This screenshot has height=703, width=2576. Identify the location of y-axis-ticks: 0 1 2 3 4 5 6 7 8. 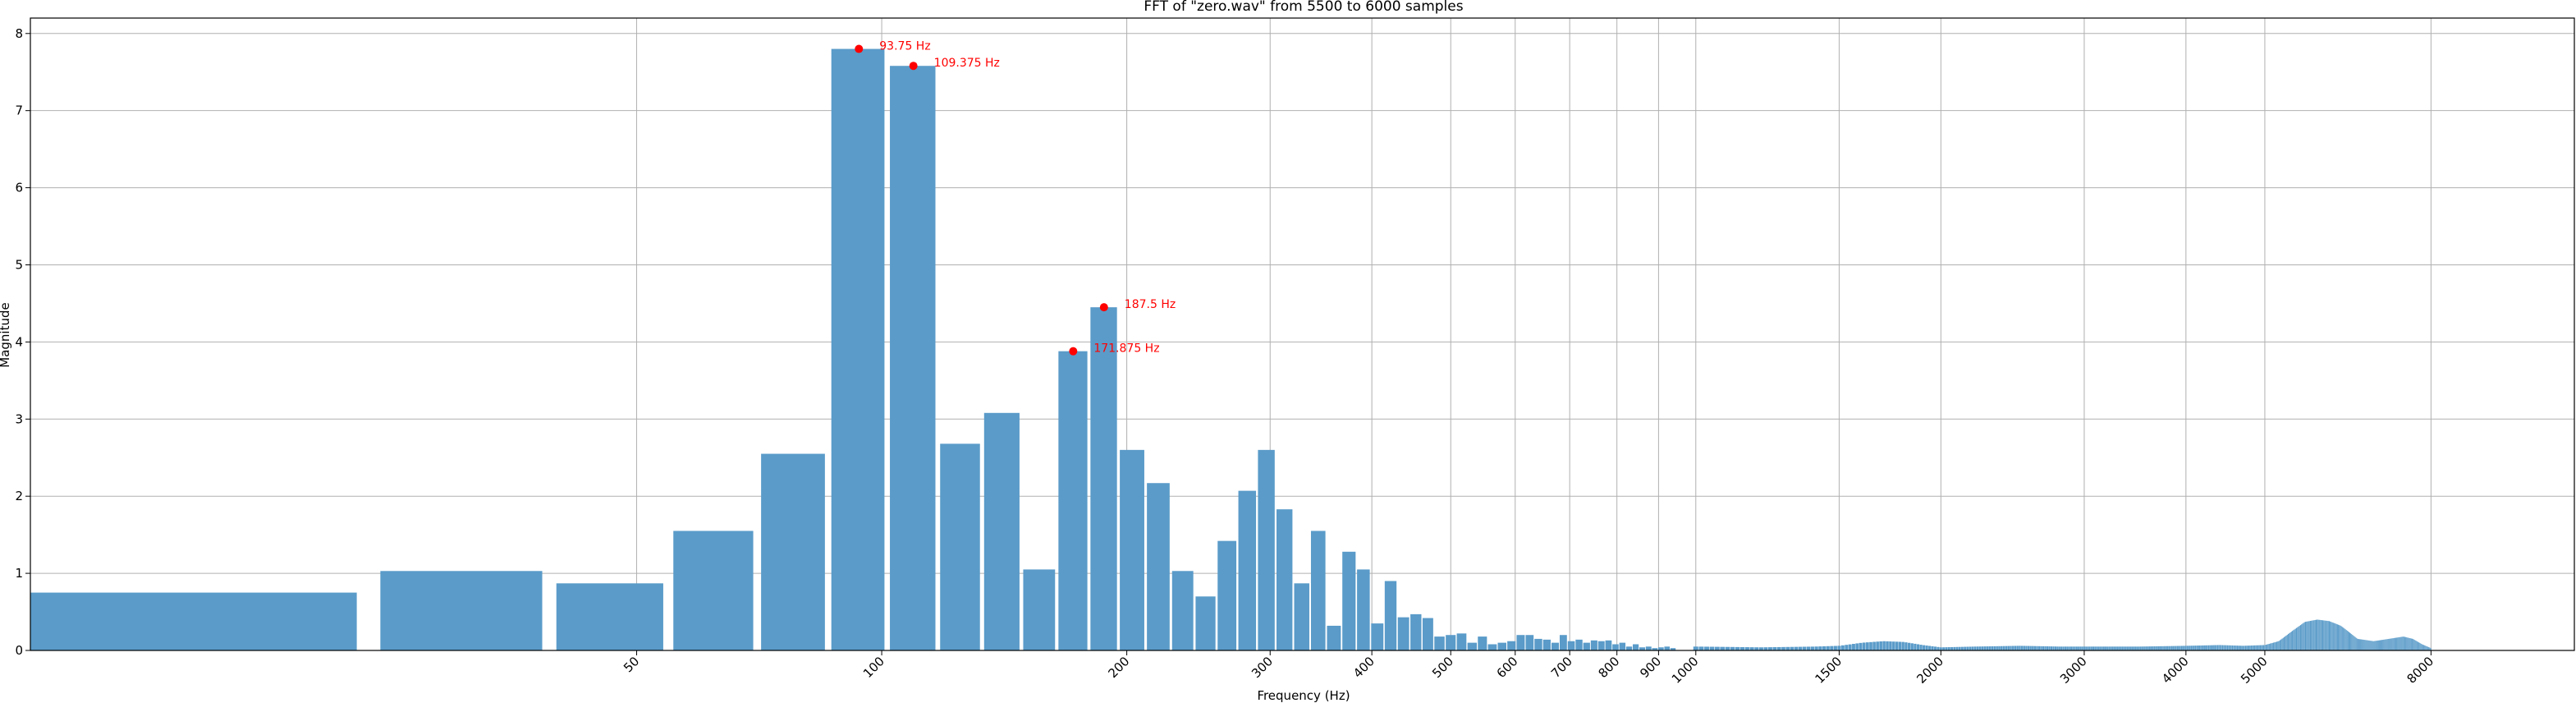
(23, 342).